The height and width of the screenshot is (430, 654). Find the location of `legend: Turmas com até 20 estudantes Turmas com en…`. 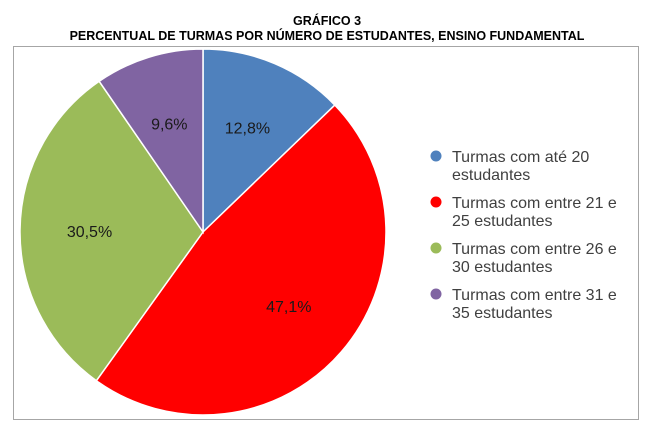

legend: Turmas com até 20 estudantes Turmas com en… is located at coordinates (523, 235).